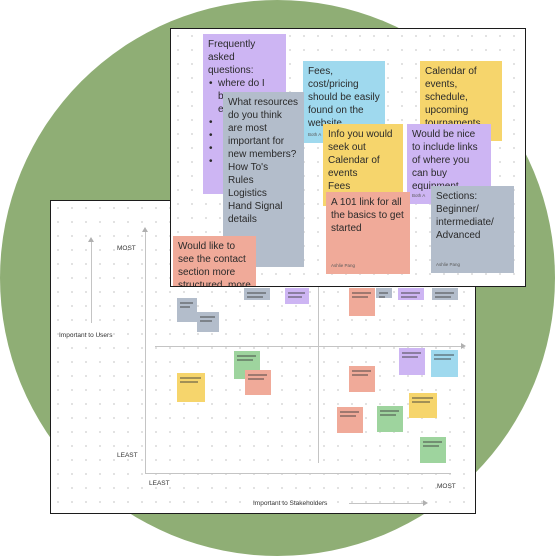 This screenshot has width=555, height=556. I want to click on sections-line: Beginner/, so click(457, 209).